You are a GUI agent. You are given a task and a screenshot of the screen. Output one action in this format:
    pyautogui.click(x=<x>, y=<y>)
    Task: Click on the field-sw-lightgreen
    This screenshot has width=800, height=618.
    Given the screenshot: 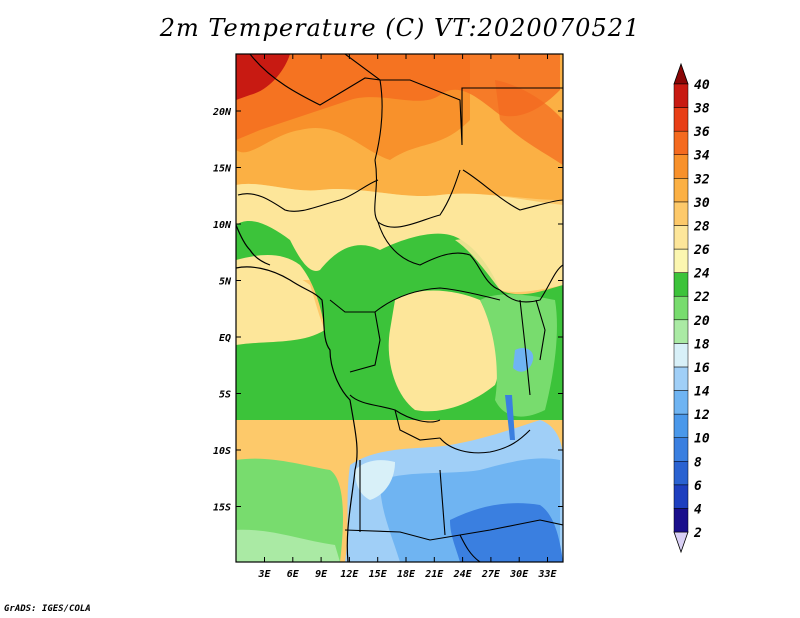 What is the action you would take?
    pyautogui.click(x=288, y=545)
    